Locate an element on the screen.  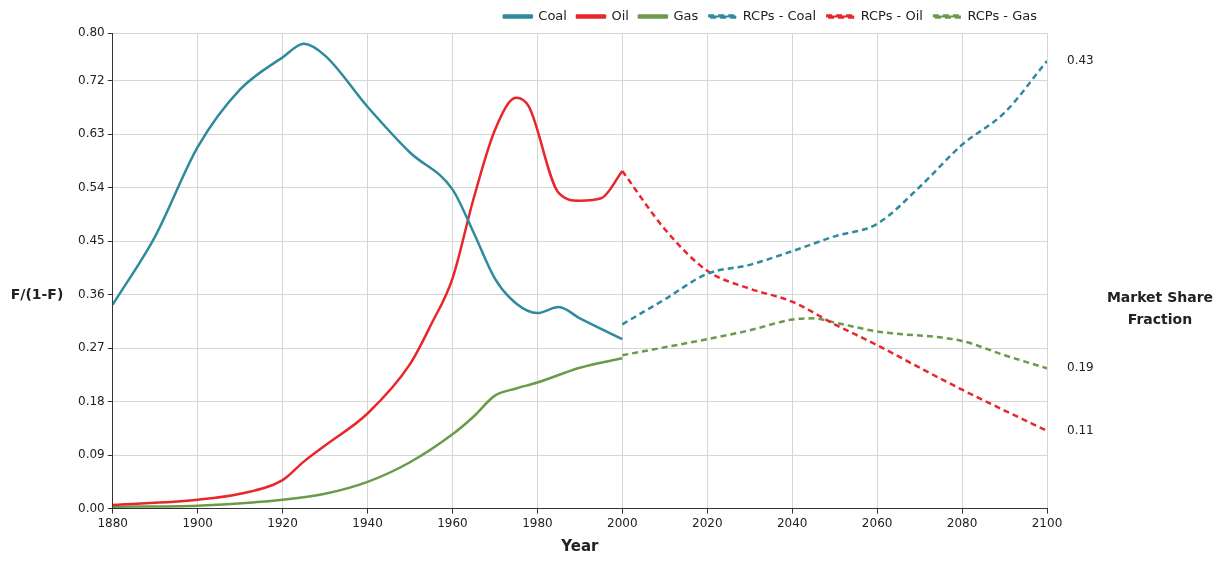
legend-label: RCPs - Gas is located at coordinates (1002, 15).